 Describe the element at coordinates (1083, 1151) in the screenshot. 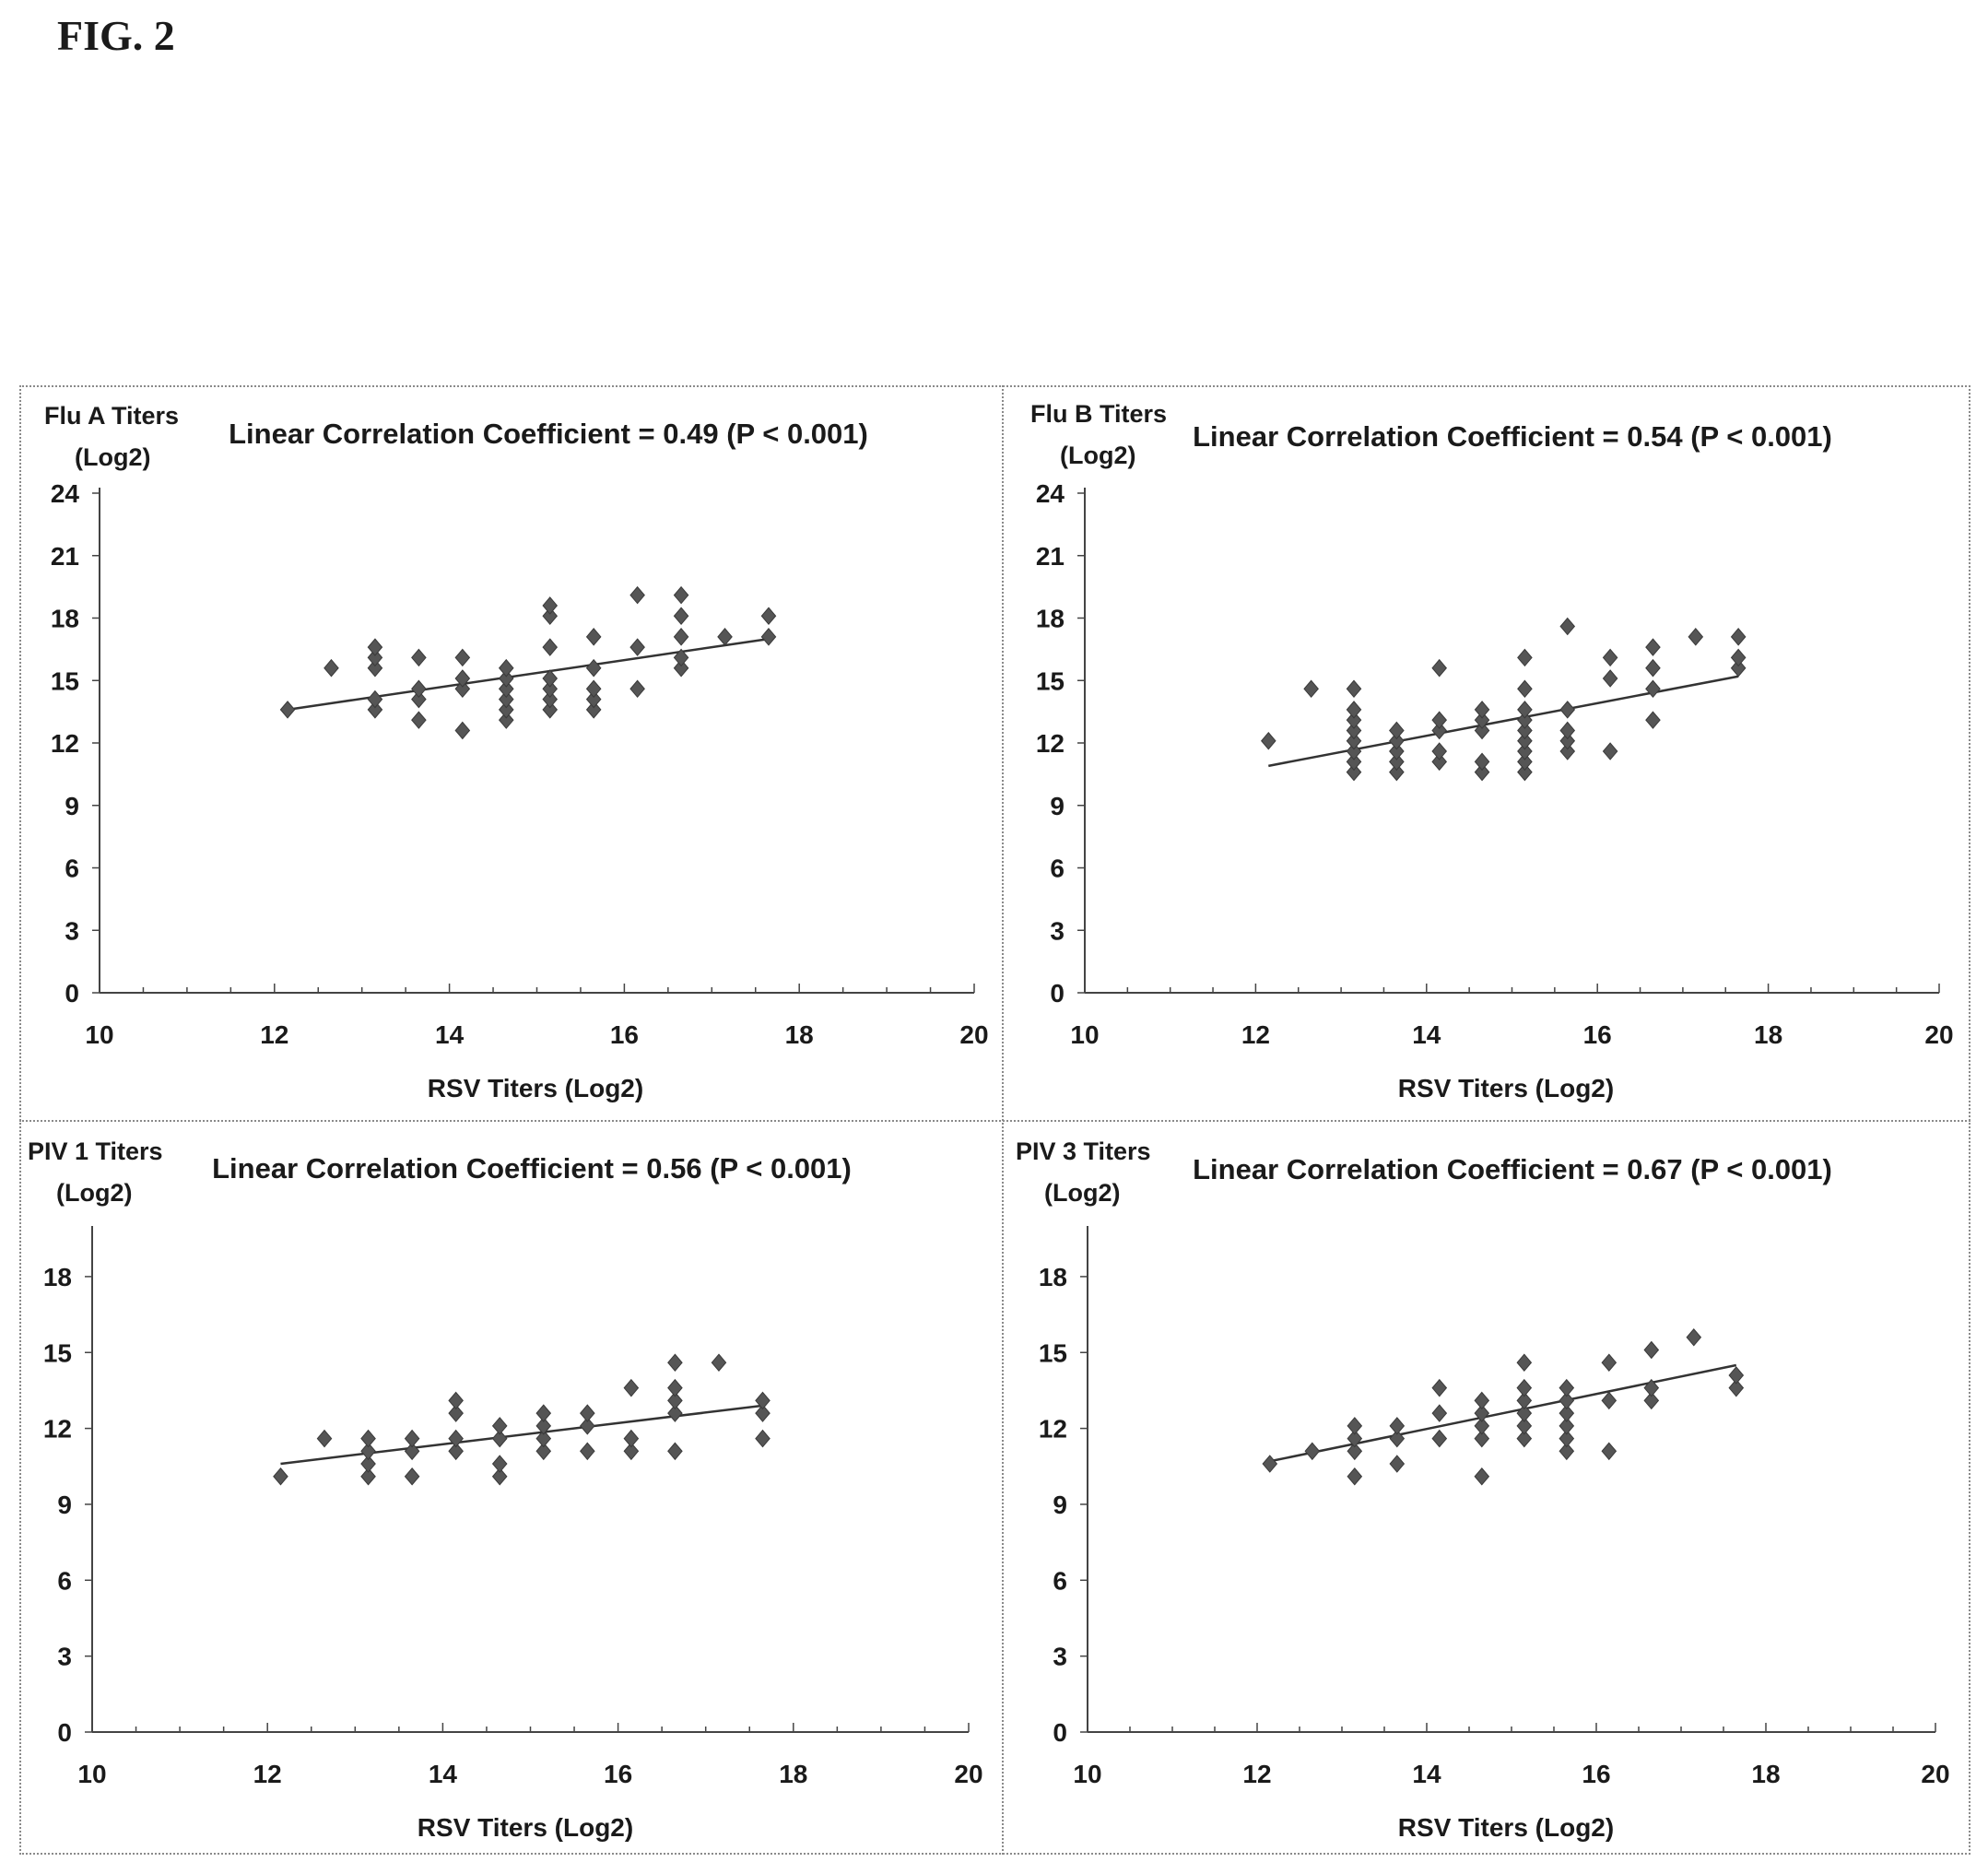

I see `y-axis-label-line1: PIV 3 Titers` at that location.